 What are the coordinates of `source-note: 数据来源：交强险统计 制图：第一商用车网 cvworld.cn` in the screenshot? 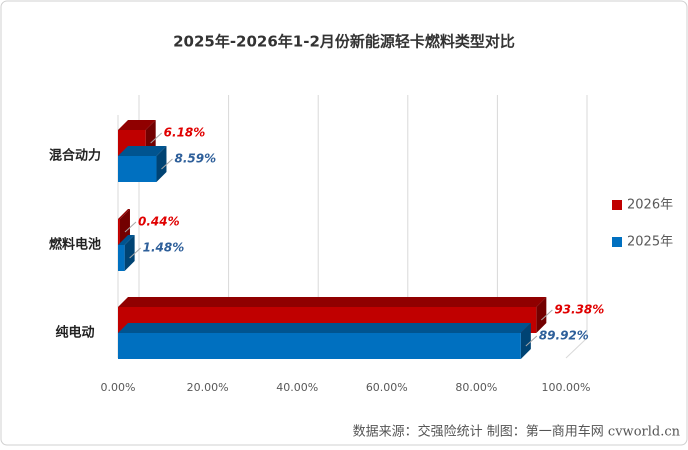 It's located at (517, 432).